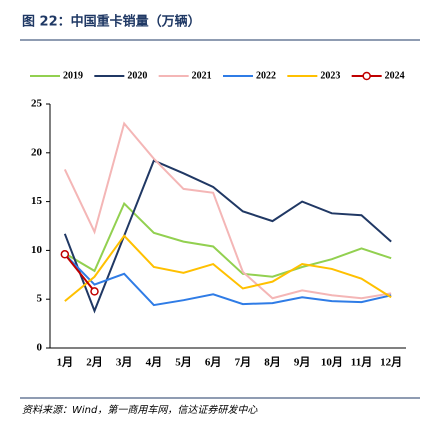 The width and height of the screenshot is (435, 428). Describe the element at coordinates (366, 76) in the screenshot. I see `legend-marker` at that location.